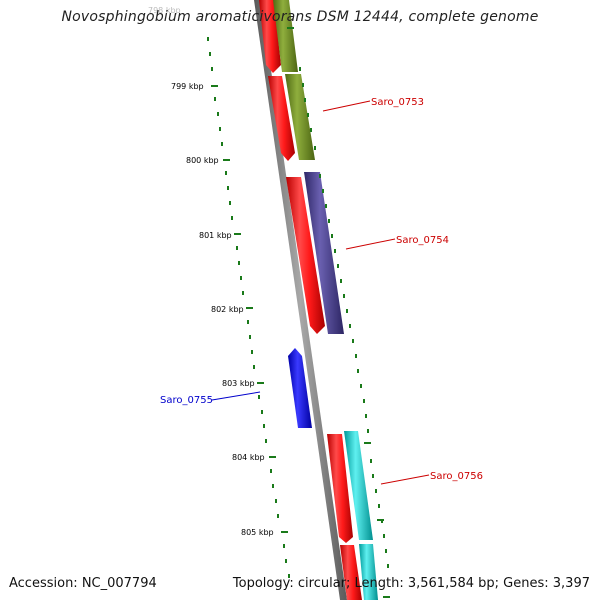 The width and height of the screenshot is (600, 600). I want to click on ruler-label-803: 803 kbp, so click(238, 383).